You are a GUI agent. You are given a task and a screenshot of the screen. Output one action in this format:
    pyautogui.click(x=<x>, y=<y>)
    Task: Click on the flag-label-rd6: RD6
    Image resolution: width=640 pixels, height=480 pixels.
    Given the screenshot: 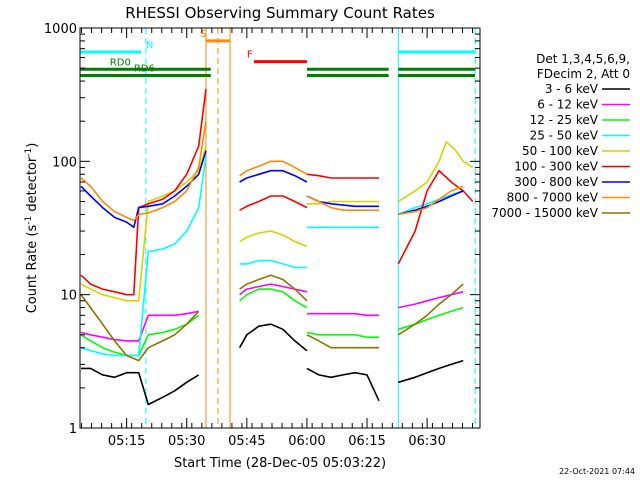 What is the action you would take?
    pyautogui.click(x=144, y=69)
    